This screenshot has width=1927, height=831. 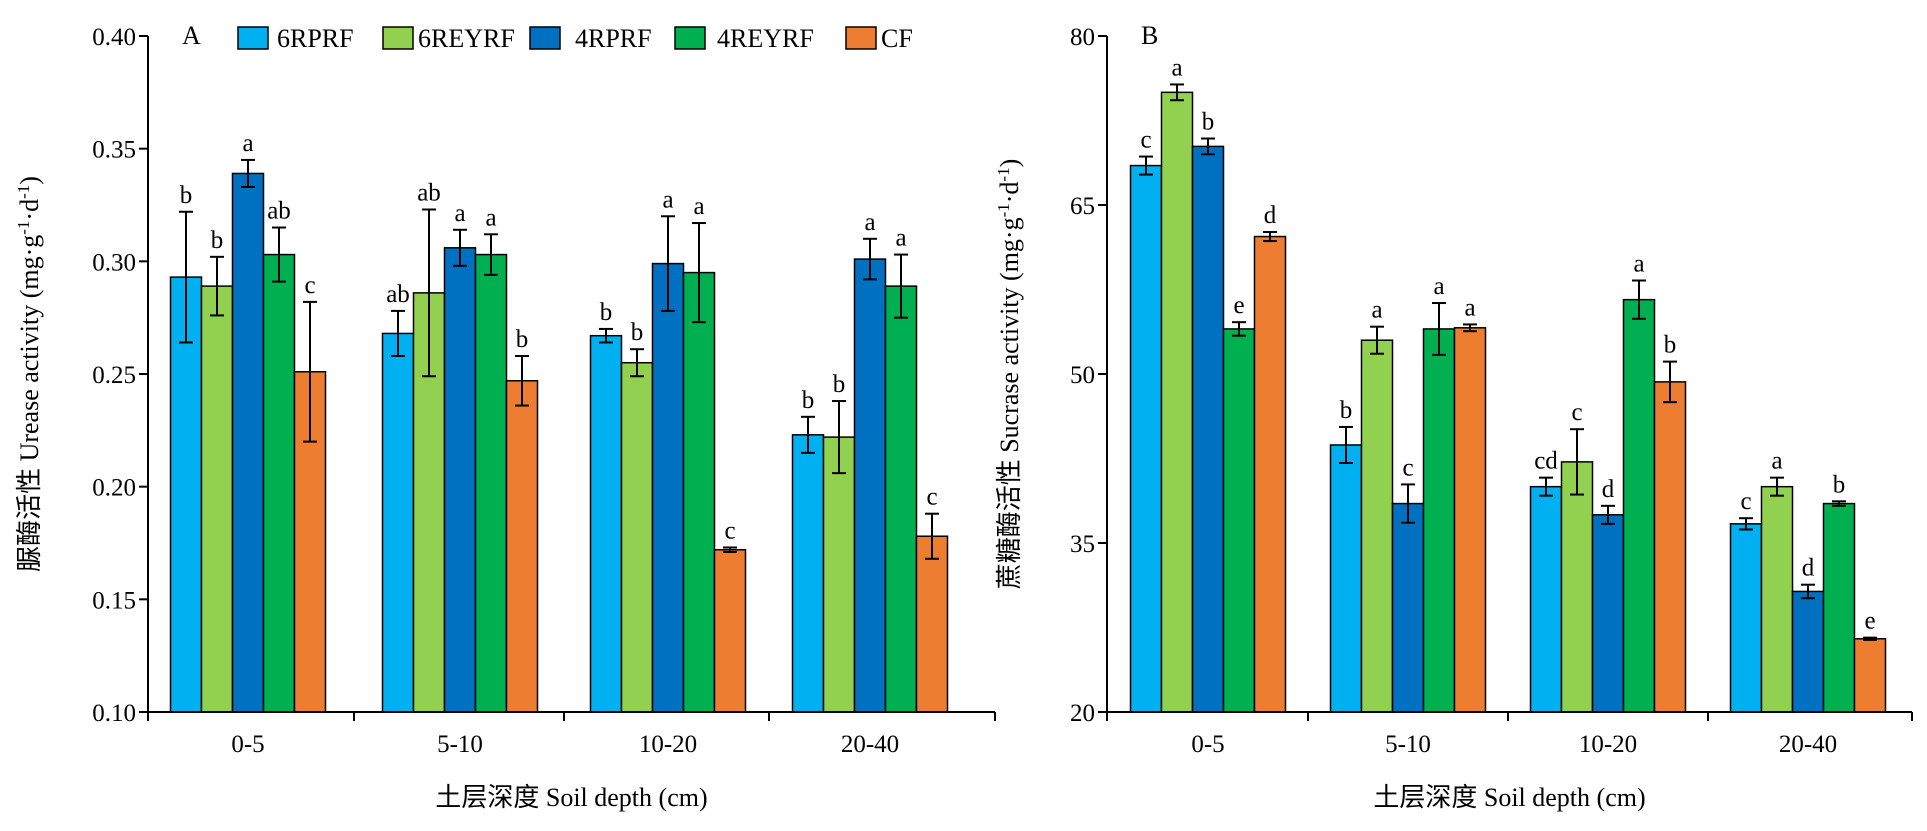 What do you see at coordinates (114, 713) in the screenshot?
I see `y-tick-label: 0.10` at bounding box center [114, 713].